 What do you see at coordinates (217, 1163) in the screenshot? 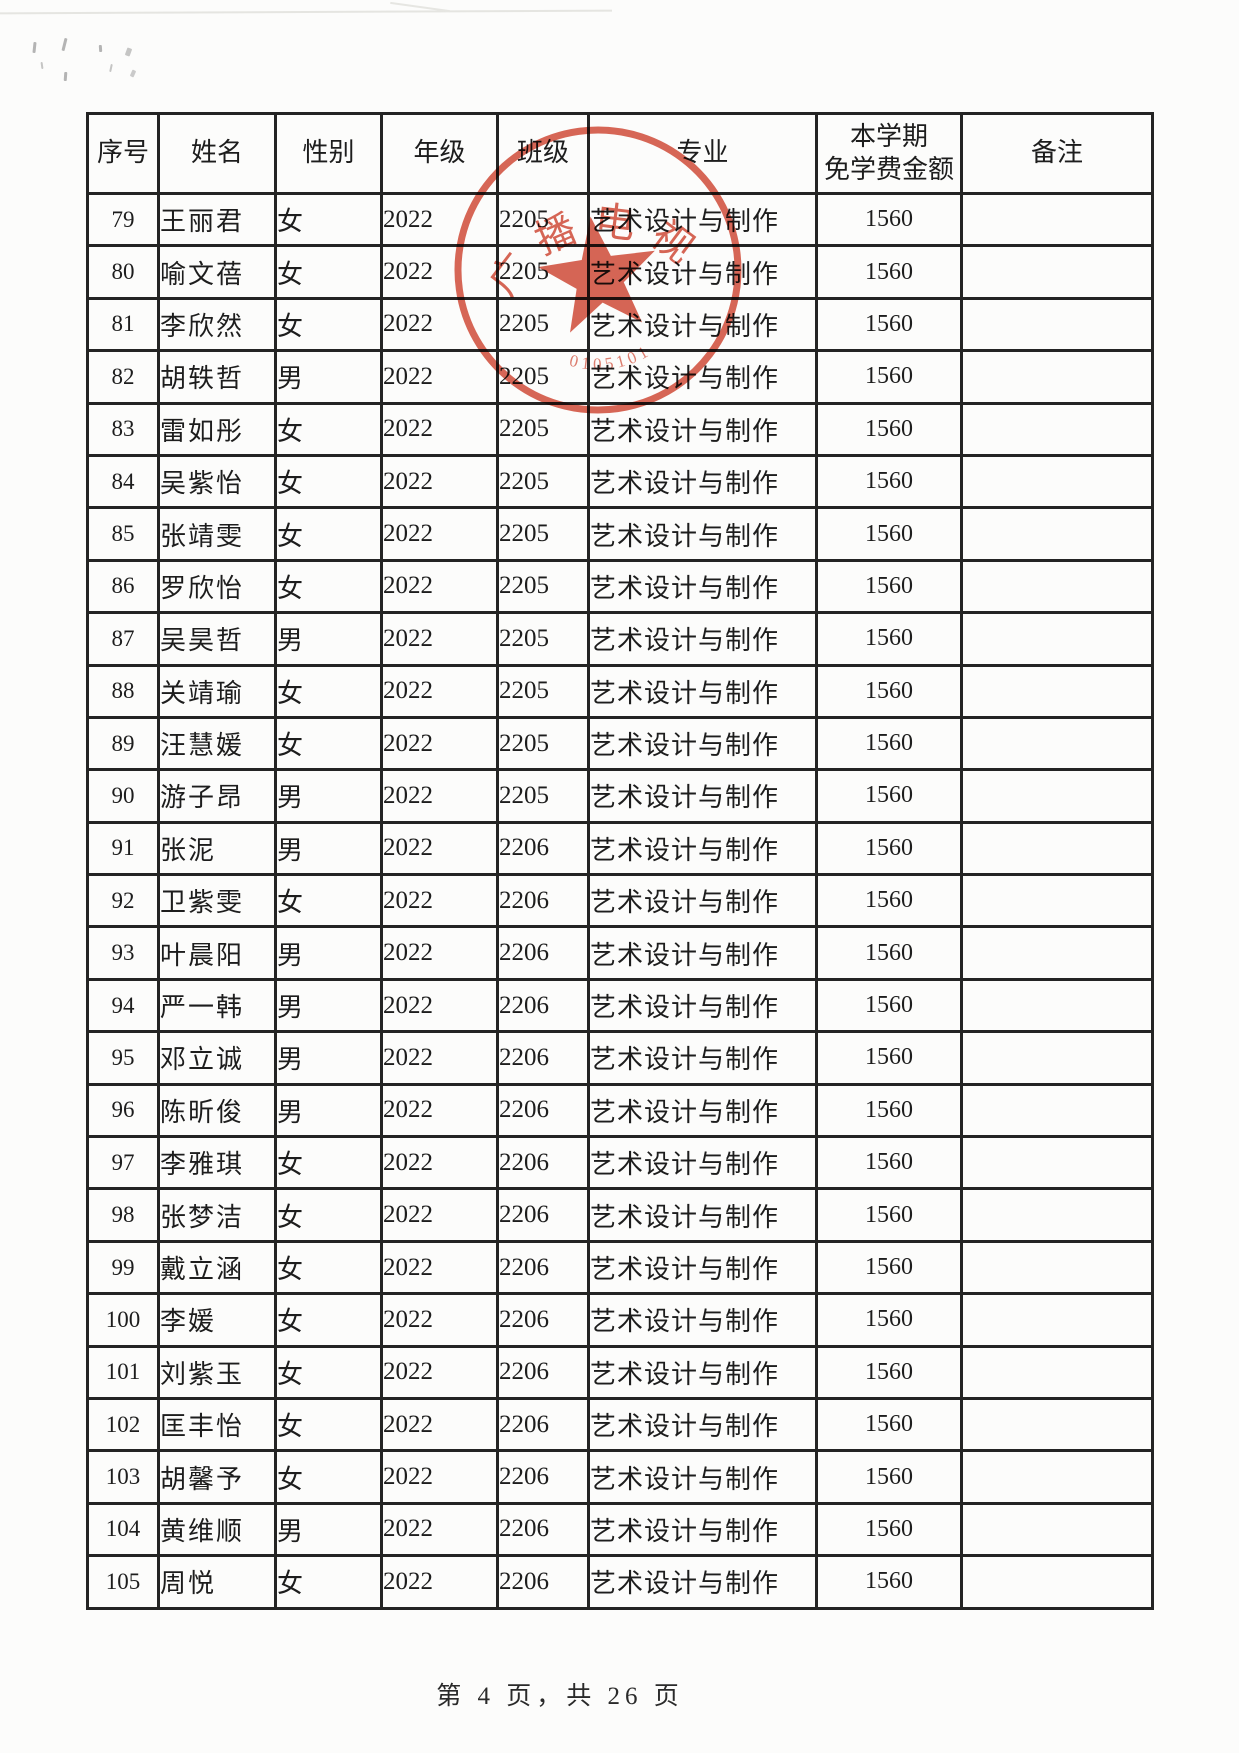
I see `cell-name: 李雅琪` at bounding box center [217, 1163].